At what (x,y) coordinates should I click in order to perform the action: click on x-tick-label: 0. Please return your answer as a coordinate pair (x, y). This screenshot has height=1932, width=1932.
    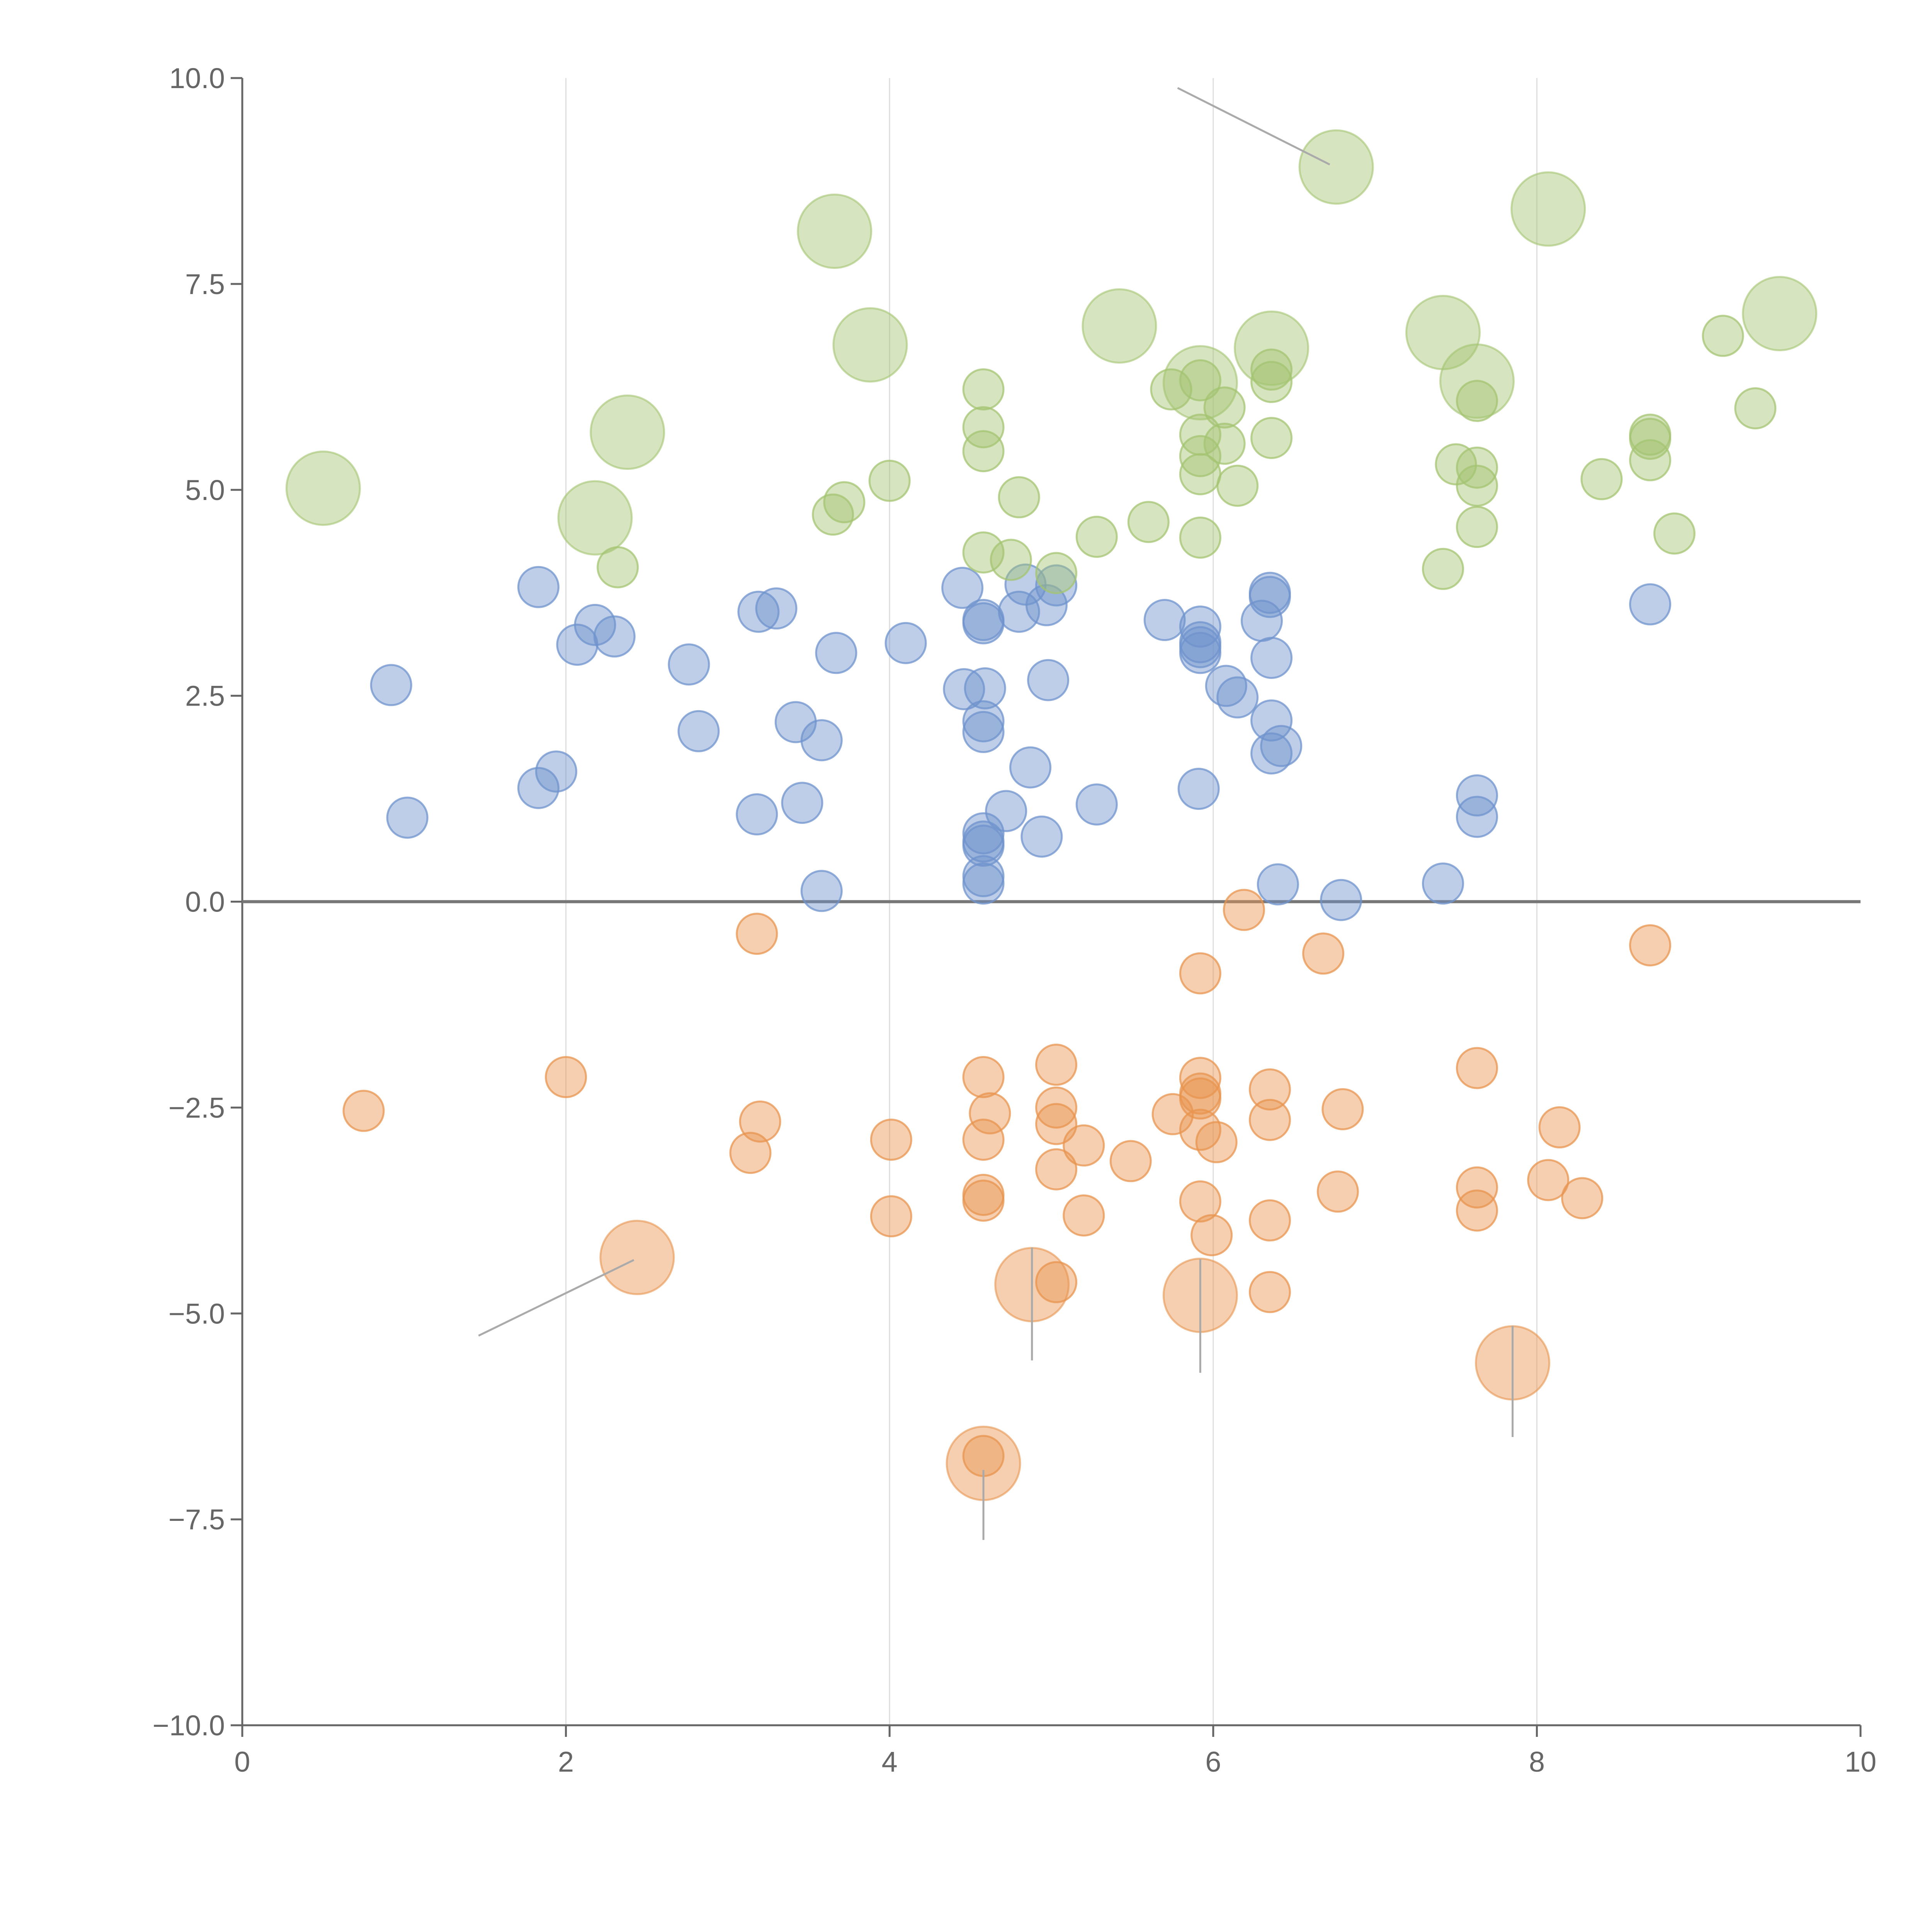
    Looking at the image, I should click on (242, 1762).